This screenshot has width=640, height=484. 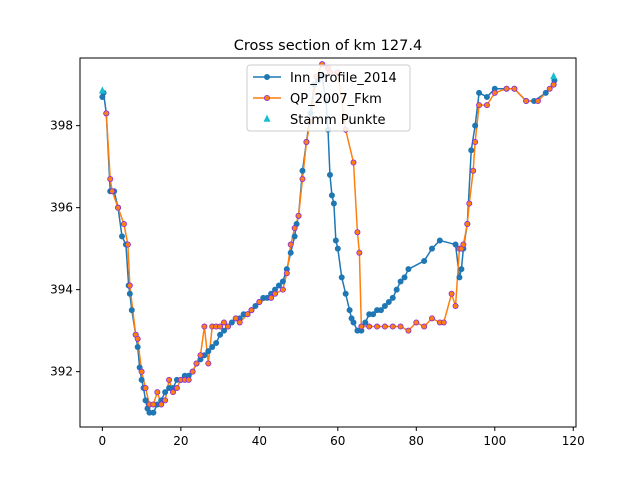 I want to click on legend-marker-inn-profile-2014, so click(x=266, y=77).